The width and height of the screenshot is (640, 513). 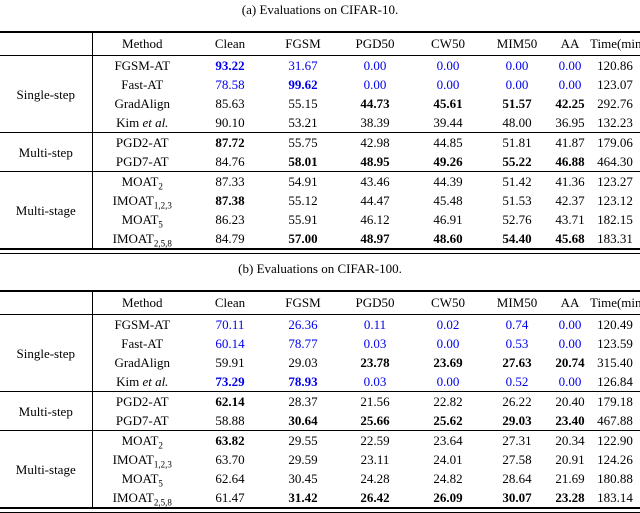 I want to click on value-cell: 123.59, so click(x=615, y=343).